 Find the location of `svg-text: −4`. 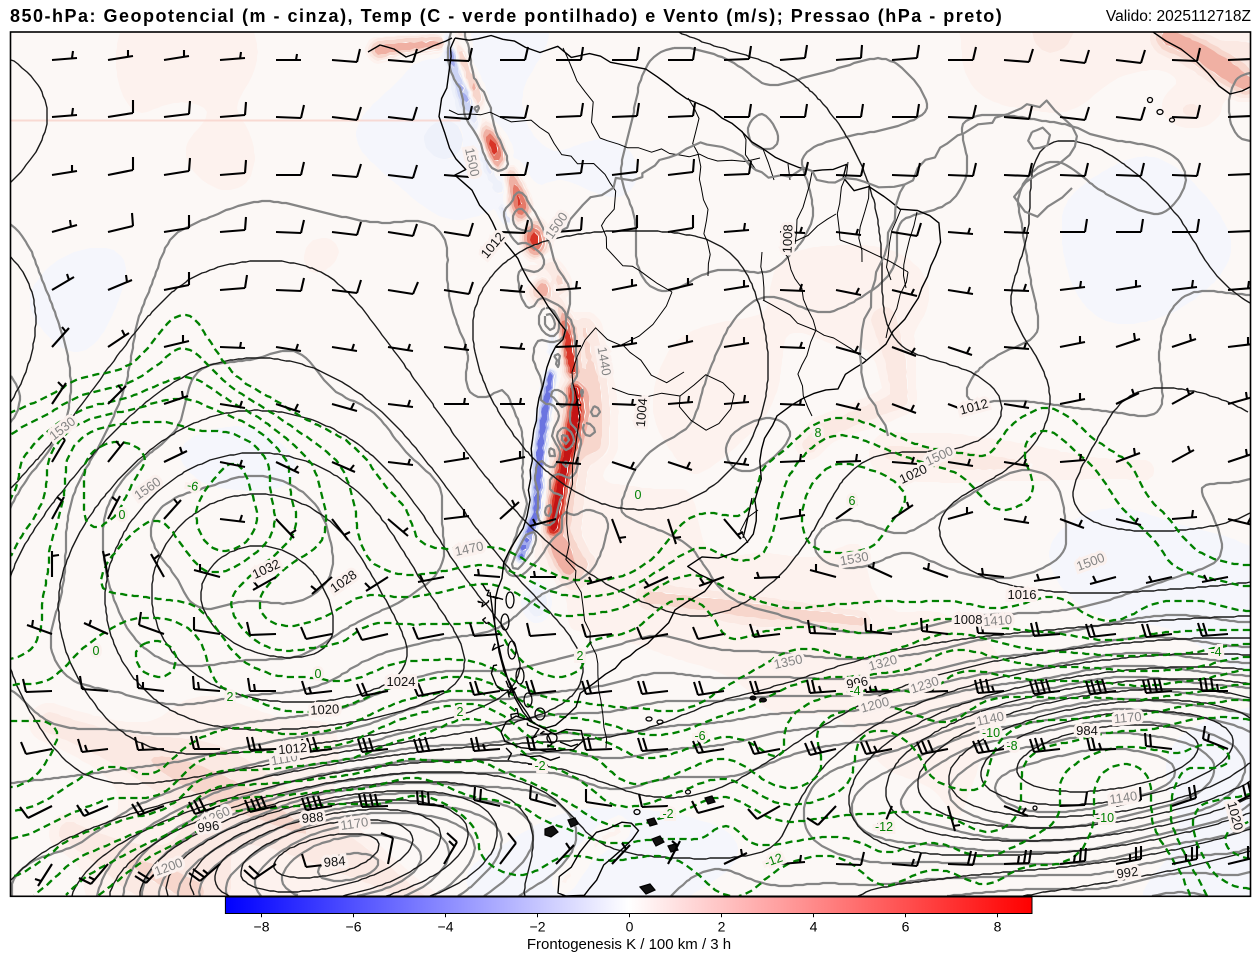

svg-text: −4 is located at coordinates (446, 927).